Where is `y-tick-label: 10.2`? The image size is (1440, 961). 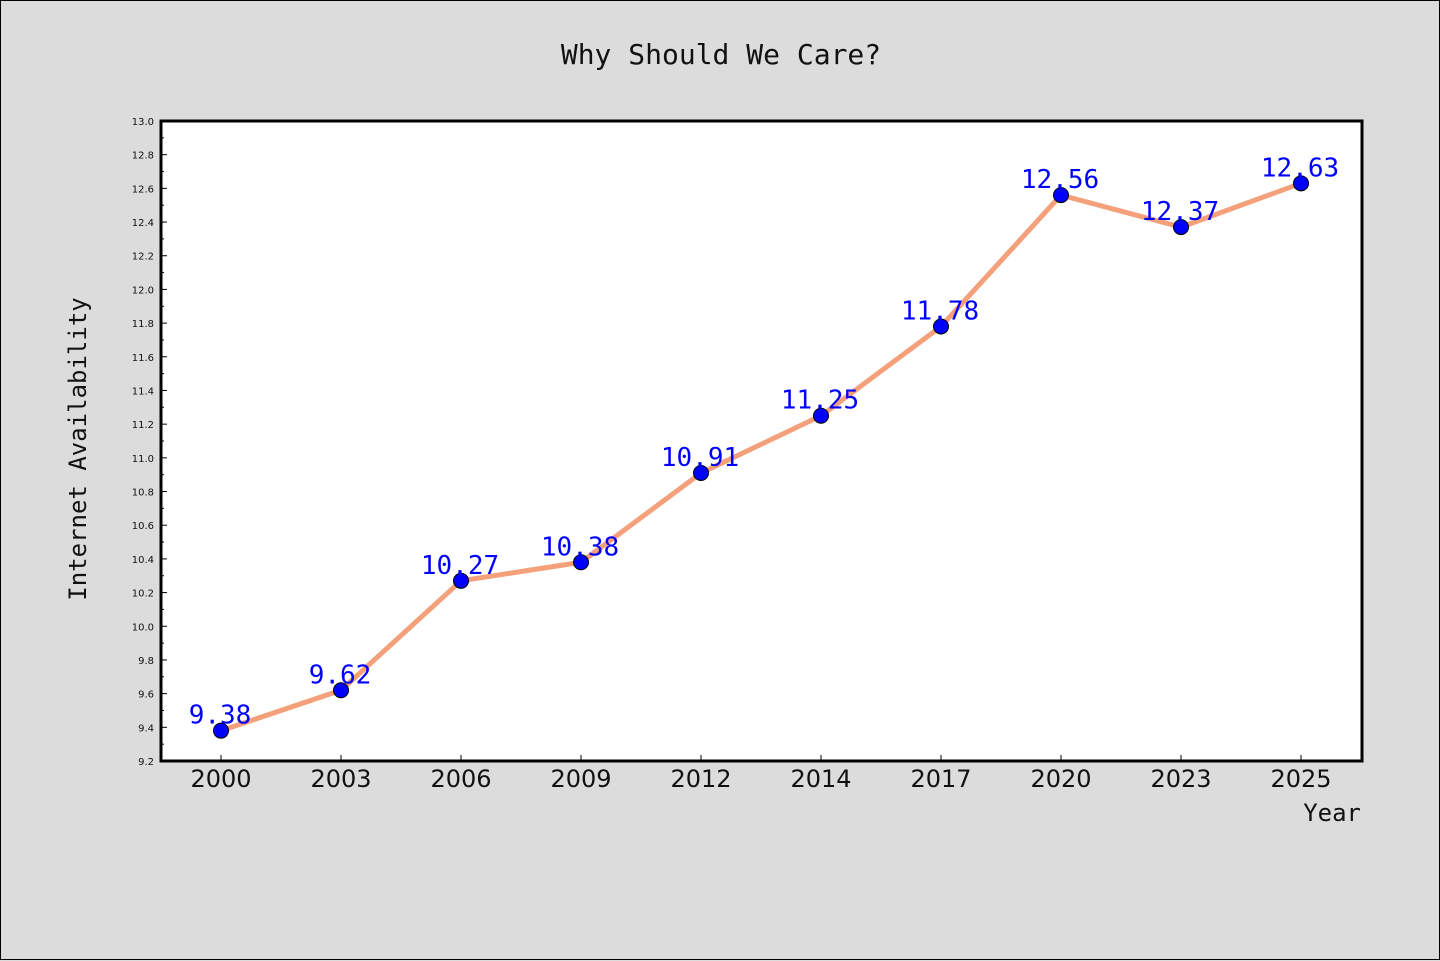
y-tick-label: 10.2 is located at coordinates (143, 594).